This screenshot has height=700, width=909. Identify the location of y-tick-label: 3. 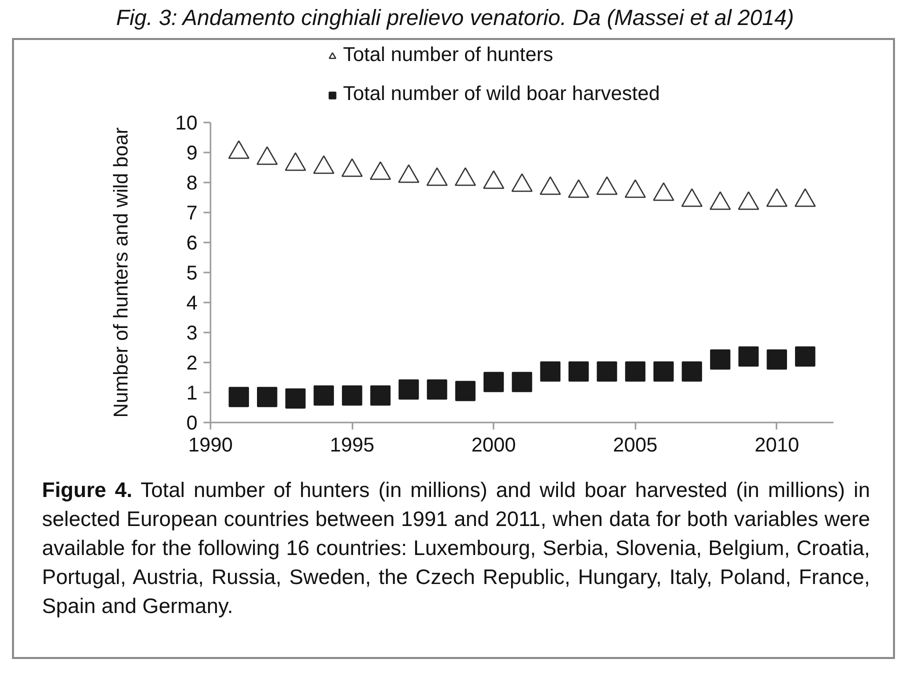
(192, 333).